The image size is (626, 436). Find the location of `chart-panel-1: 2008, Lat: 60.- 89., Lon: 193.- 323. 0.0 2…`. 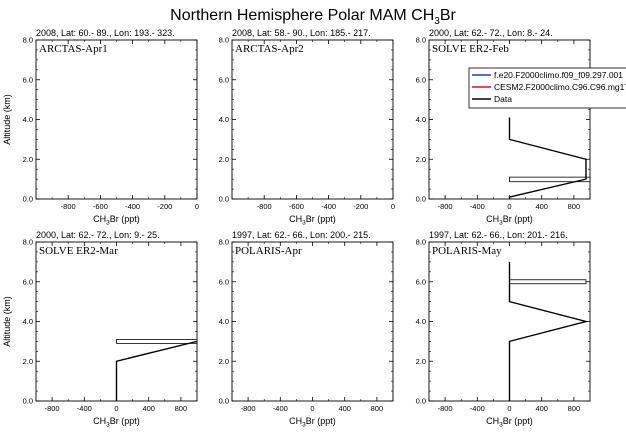

chart-panel-1: 2008, Lat: 60.- 89., Lon: 193.- 323. 0.0 2… is located at coordinates (100, 127).